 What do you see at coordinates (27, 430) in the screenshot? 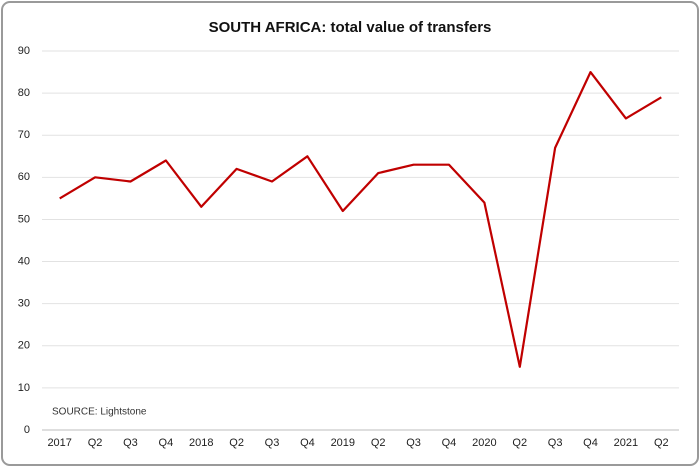
I see `y-tick-label: 0` at bounding box center [27, 430].